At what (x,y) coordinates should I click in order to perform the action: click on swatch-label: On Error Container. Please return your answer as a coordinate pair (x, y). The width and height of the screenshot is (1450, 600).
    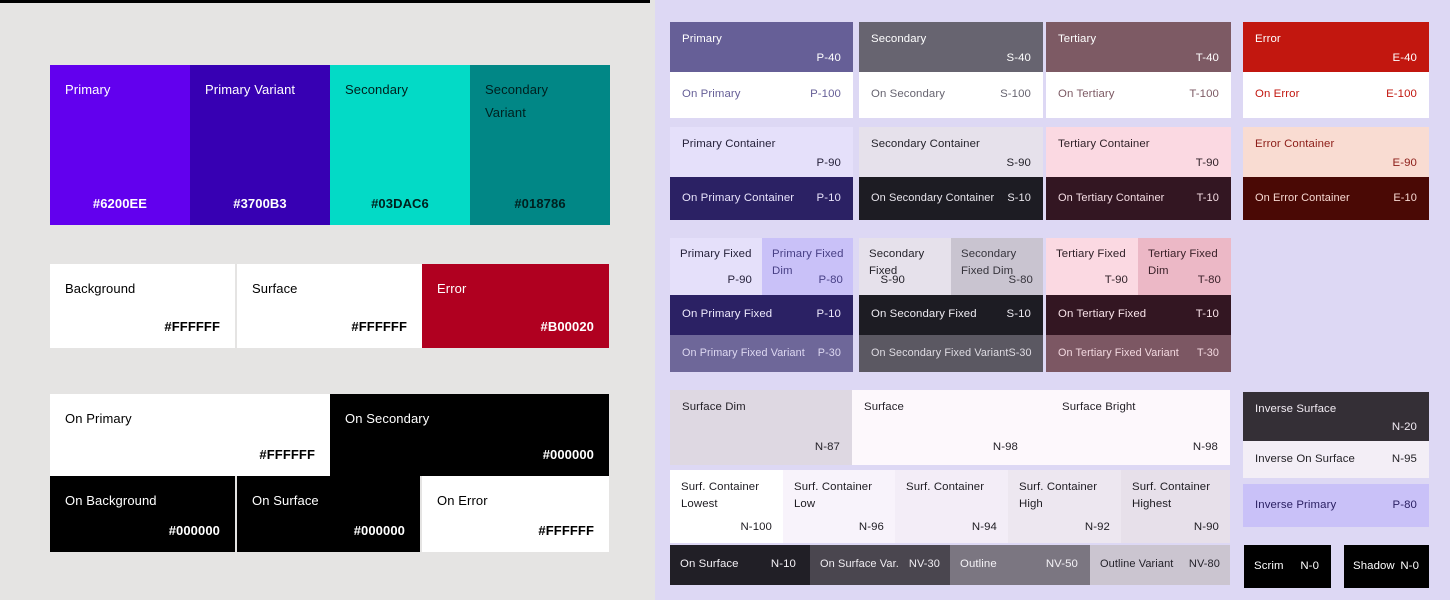
    Looking at the image, I should click on (1302, 197).